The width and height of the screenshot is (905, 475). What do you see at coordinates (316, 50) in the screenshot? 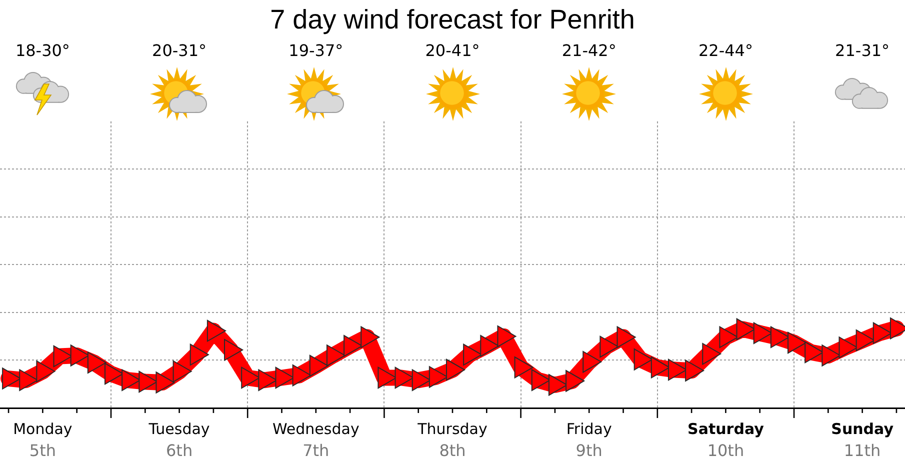
I see `text: 19-37°` at bounding box center [316, 50].